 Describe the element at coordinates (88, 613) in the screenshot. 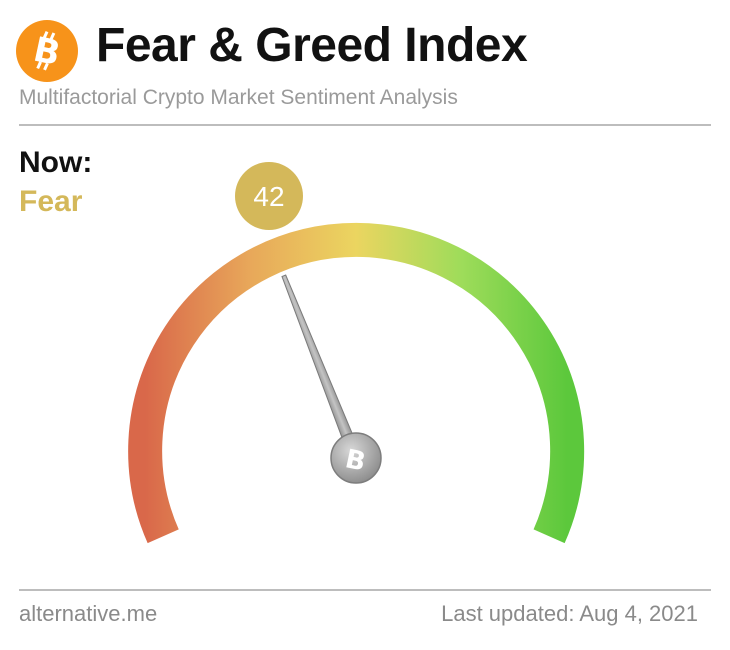

I see `source-link: alternative.me` at that location.